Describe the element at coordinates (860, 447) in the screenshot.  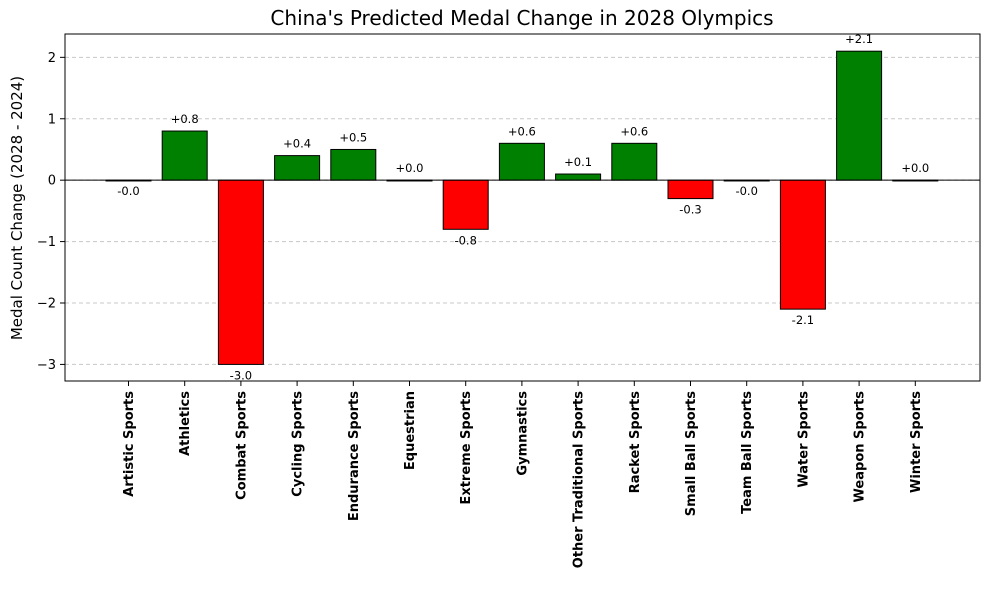
I see `x-tick-label: Weapon Sports` at that location.